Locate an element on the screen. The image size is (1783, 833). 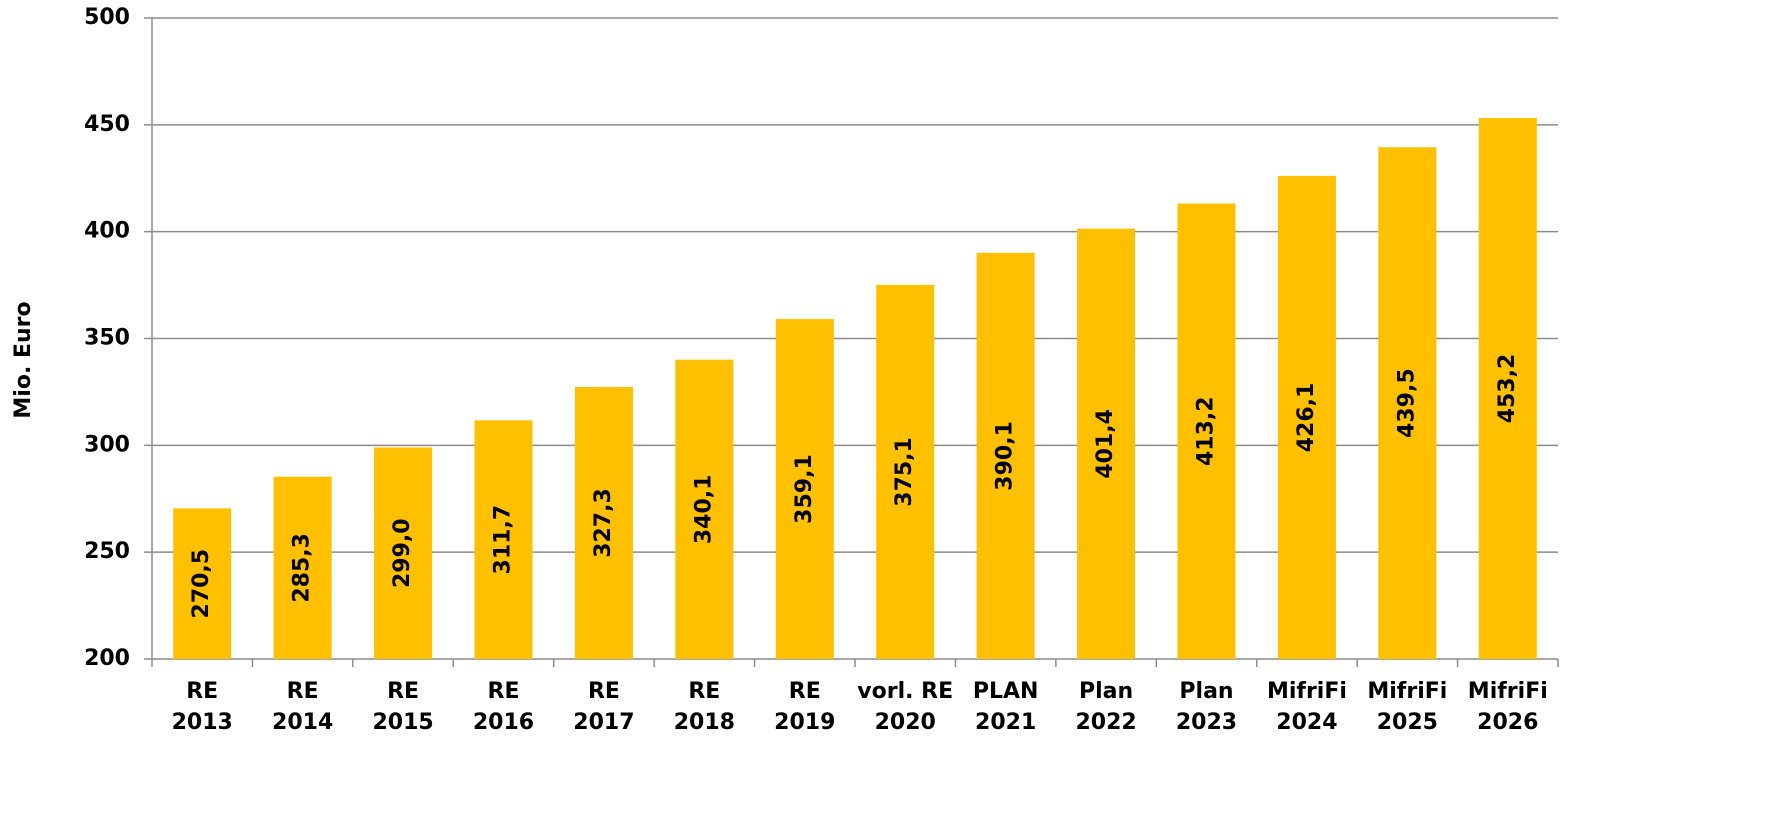
value-label: 401,4 is located at coordinates (1105, 444).